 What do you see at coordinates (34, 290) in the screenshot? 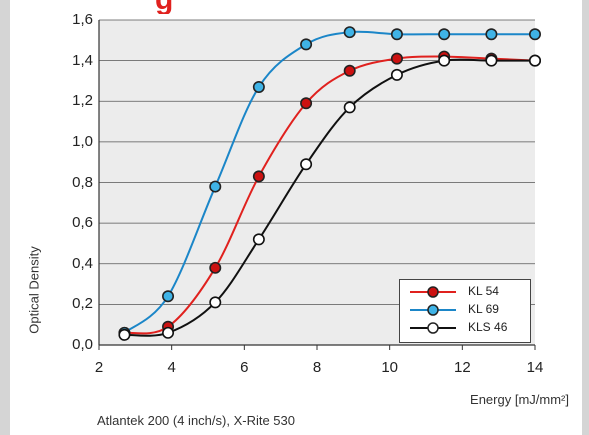
I see `y-axis-label: Optical Density` at bounding box center [34, 290].